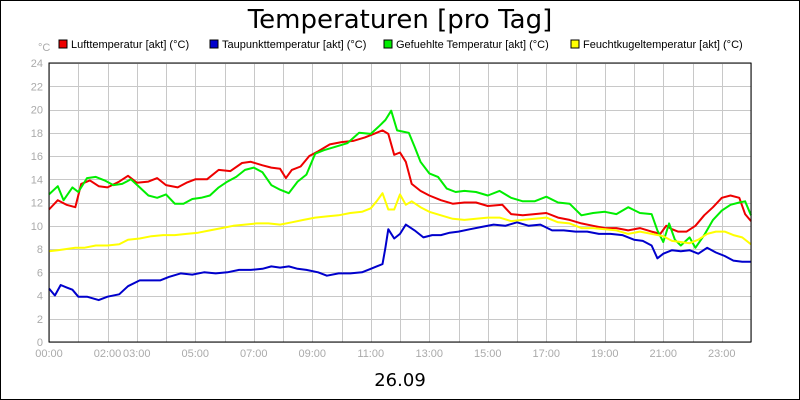  I want to click on x-tick-label: 23:00, so click(722, 354).